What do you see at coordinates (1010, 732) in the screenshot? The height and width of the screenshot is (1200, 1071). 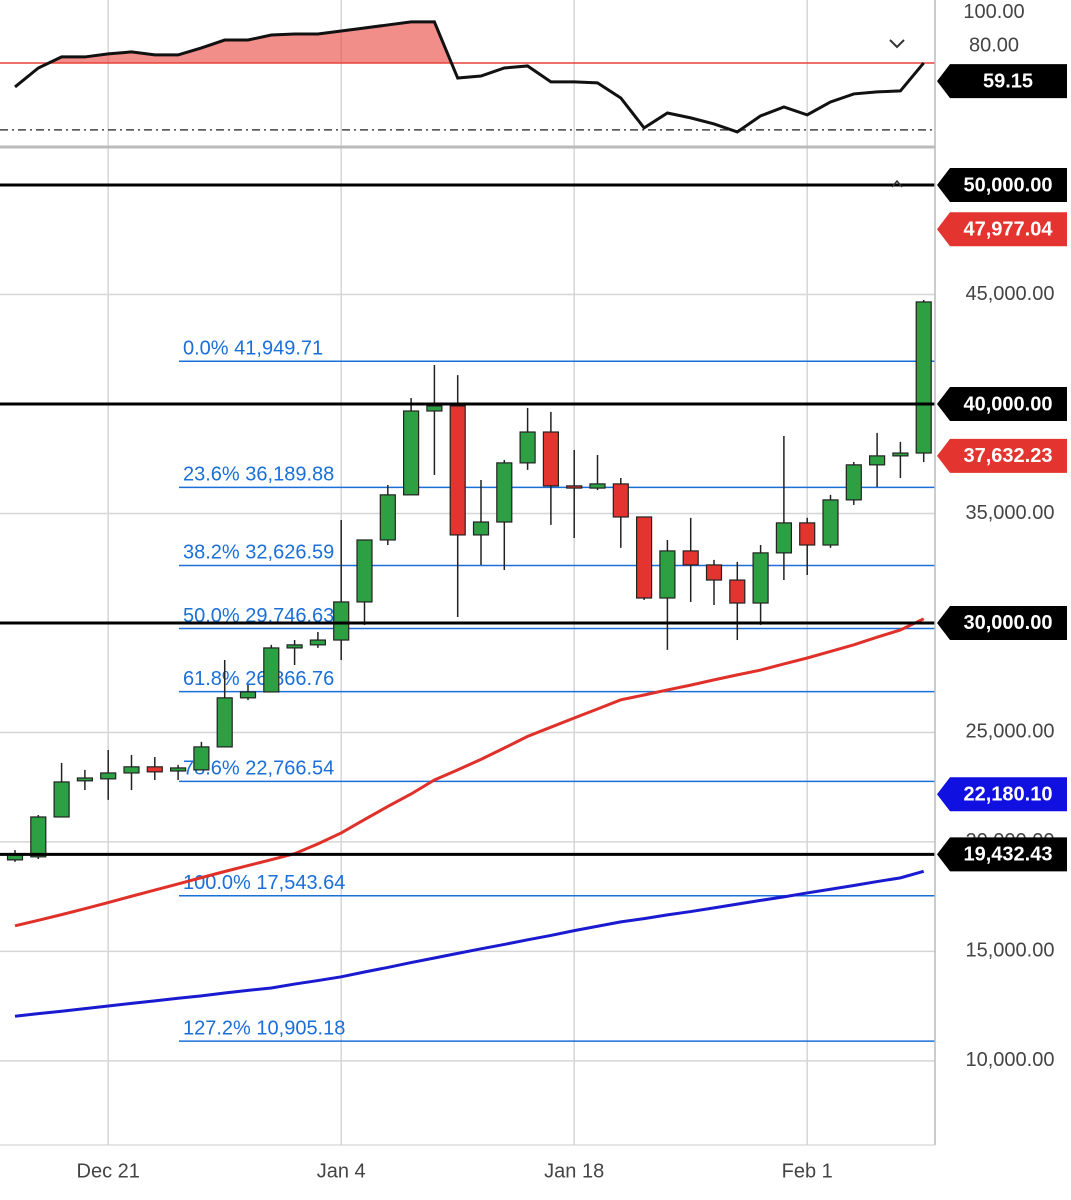 I see `y-tick-label: 25,000.00` at bounding box center [1010, 732].